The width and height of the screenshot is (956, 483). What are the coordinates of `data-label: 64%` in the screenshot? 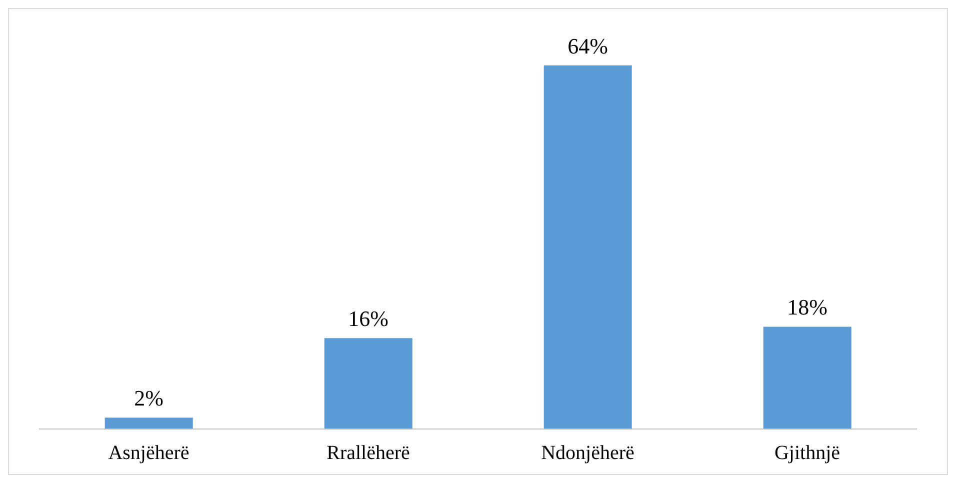 It's located at (588, 45).